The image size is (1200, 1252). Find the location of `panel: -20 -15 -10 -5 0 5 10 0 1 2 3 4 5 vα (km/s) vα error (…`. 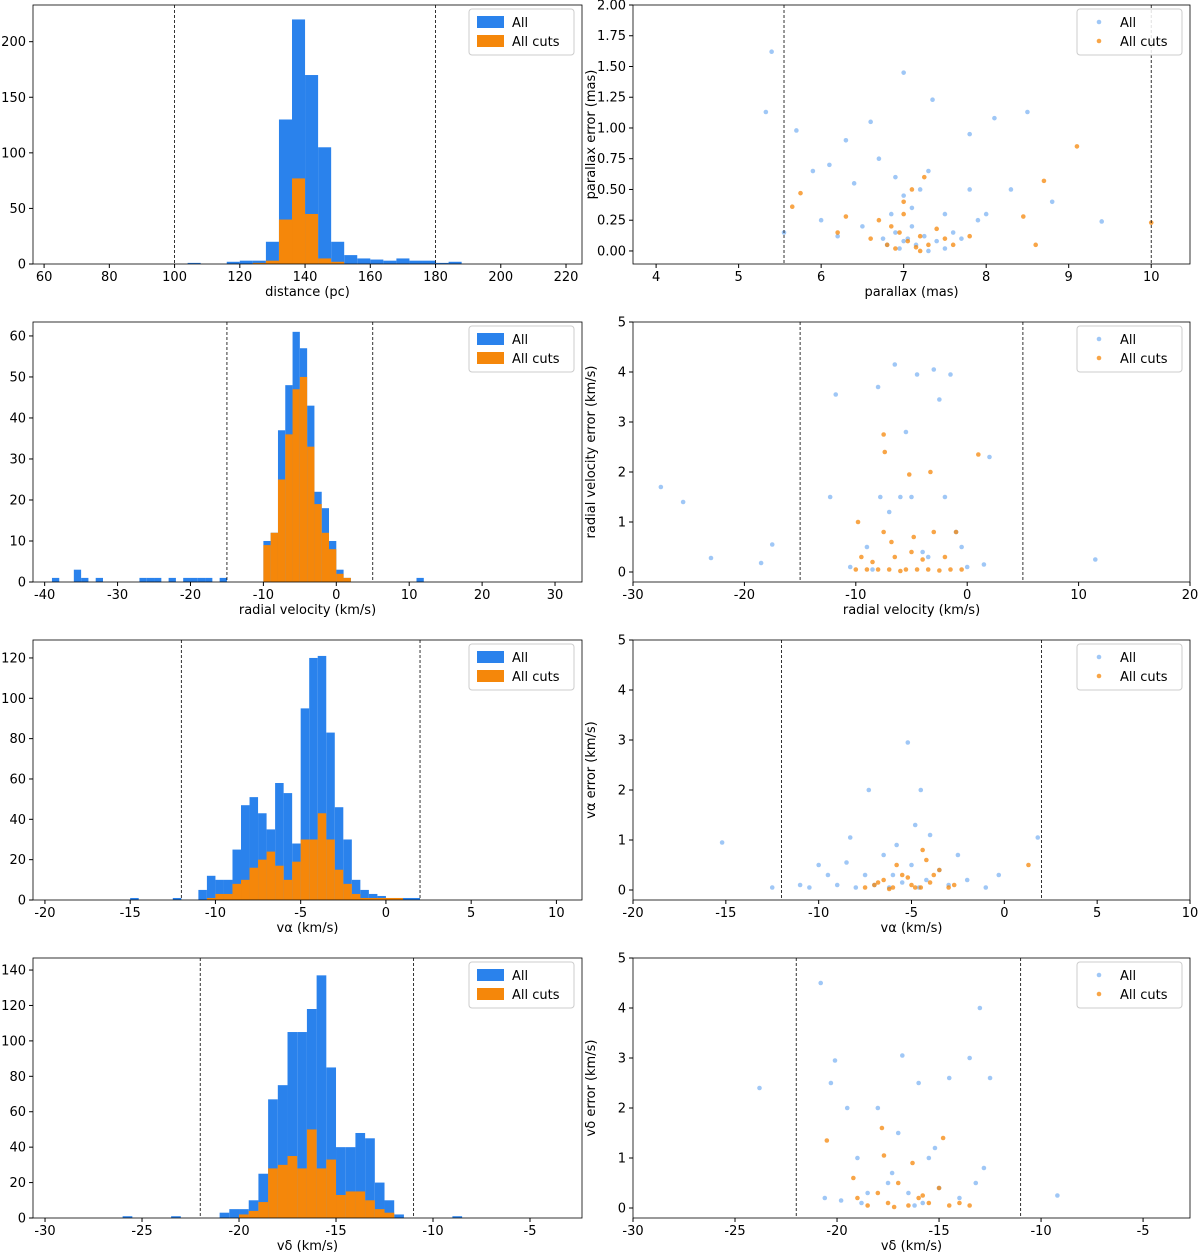

panel: -20 -15 -10 -5 0 5 10 0 1 2 3 4 5 vα (km/s) vα error (… is located at coordinates (891, 785).